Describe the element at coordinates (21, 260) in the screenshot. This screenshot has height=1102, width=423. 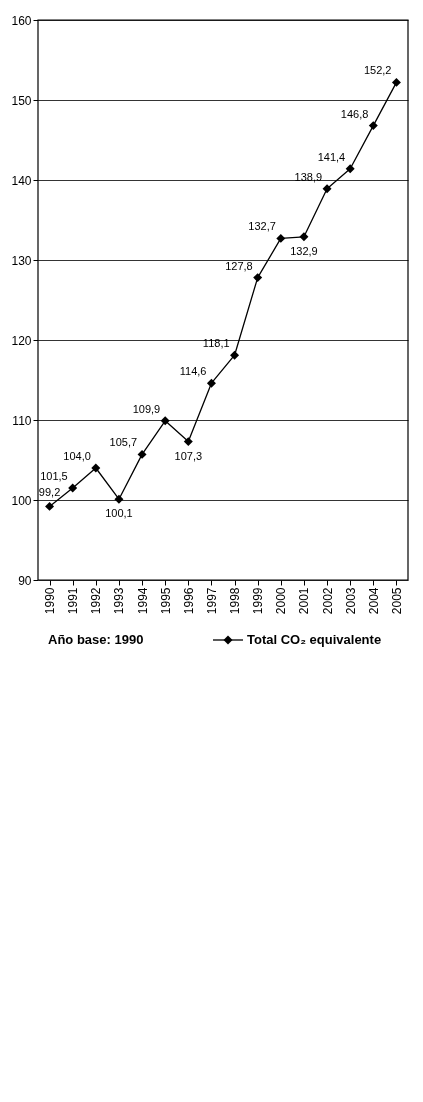
I see `y-tick-label: 130` at that location.